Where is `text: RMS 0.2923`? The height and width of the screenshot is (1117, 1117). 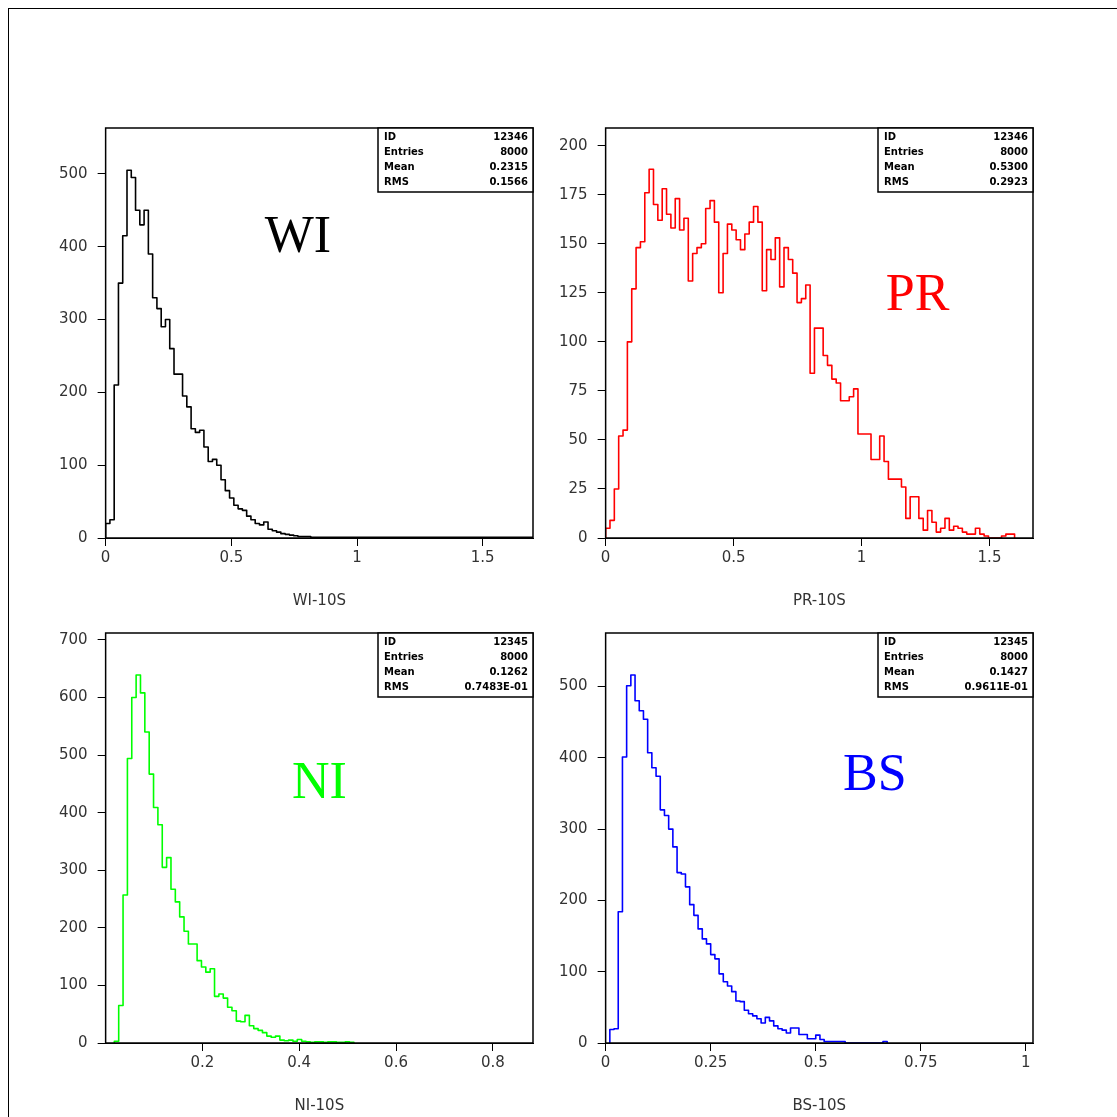
text: RMS 0.2923 is located at coordinates (956, 182).